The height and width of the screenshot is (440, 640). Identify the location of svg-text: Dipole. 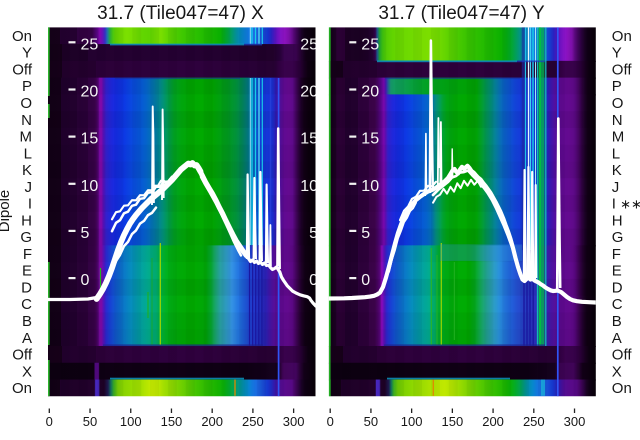
(6, 211).